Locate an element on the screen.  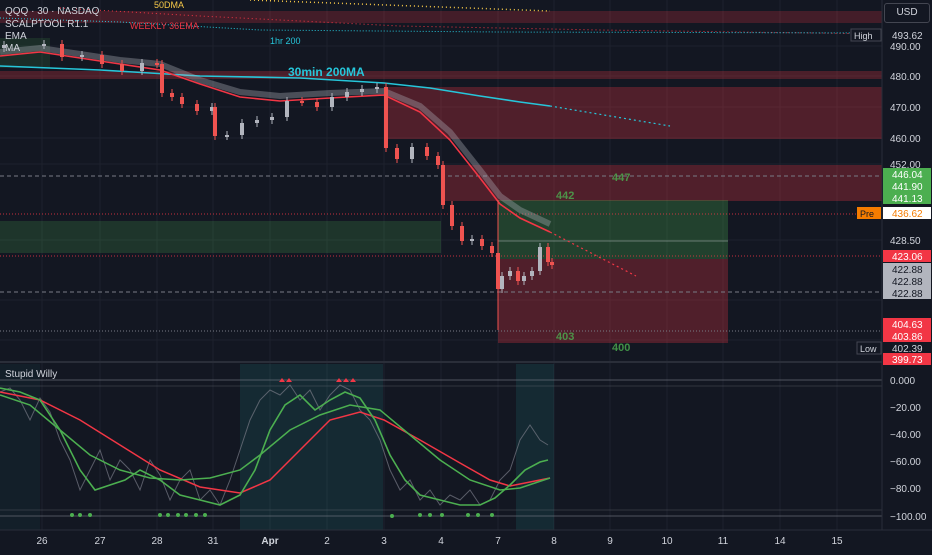
oscillator-axis-ticks: 0.000 −20.00 −40.00 −60.00 −80.00 −100.00 is located at coordinates (908, 449).